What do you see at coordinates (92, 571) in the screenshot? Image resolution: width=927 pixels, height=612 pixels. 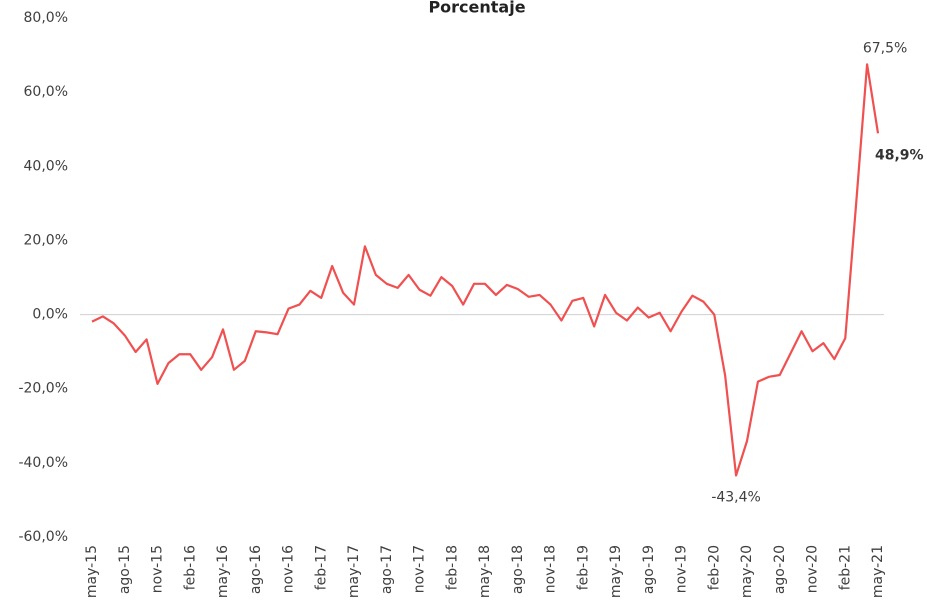 I see `x-tick-label: may-15` at bounding box center [92, 571].